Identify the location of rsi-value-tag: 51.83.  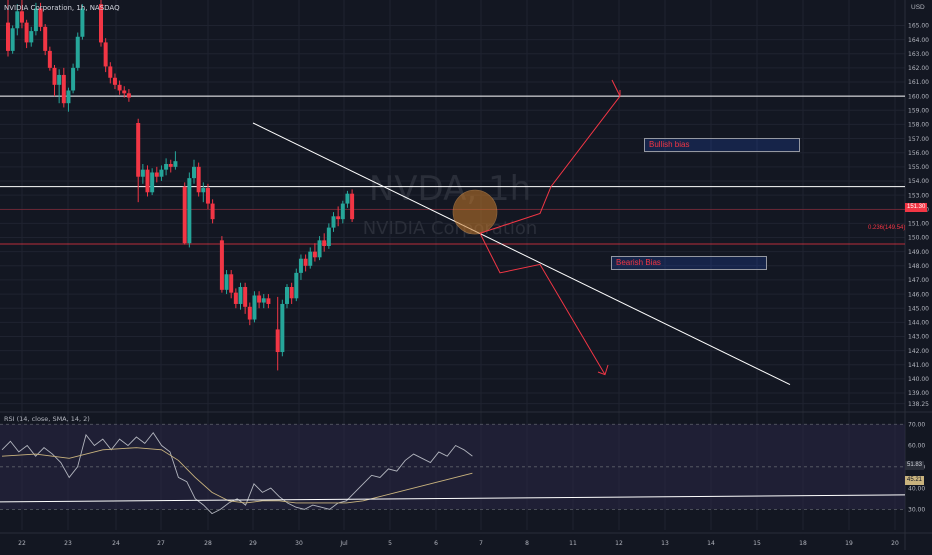
(915, 465).